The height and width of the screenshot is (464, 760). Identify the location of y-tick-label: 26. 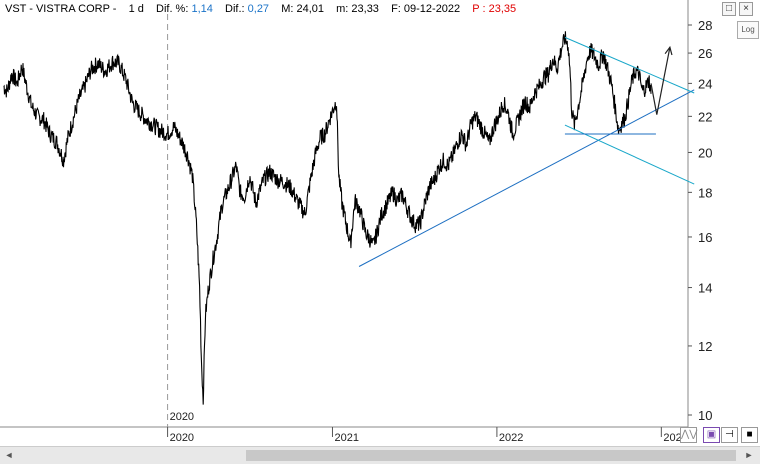
(705, 53).